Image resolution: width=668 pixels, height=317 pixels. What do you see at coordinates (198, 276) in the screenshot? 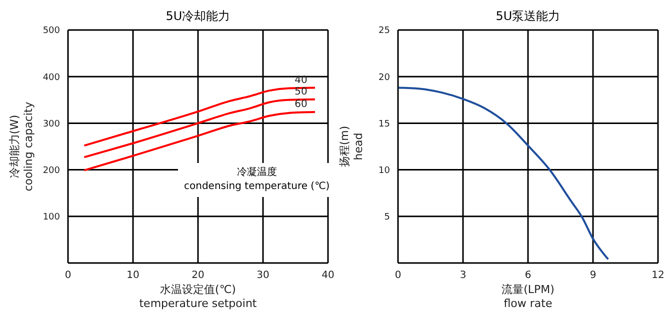
I see `x-tick-label: 20` at bounding box center [198, 276].